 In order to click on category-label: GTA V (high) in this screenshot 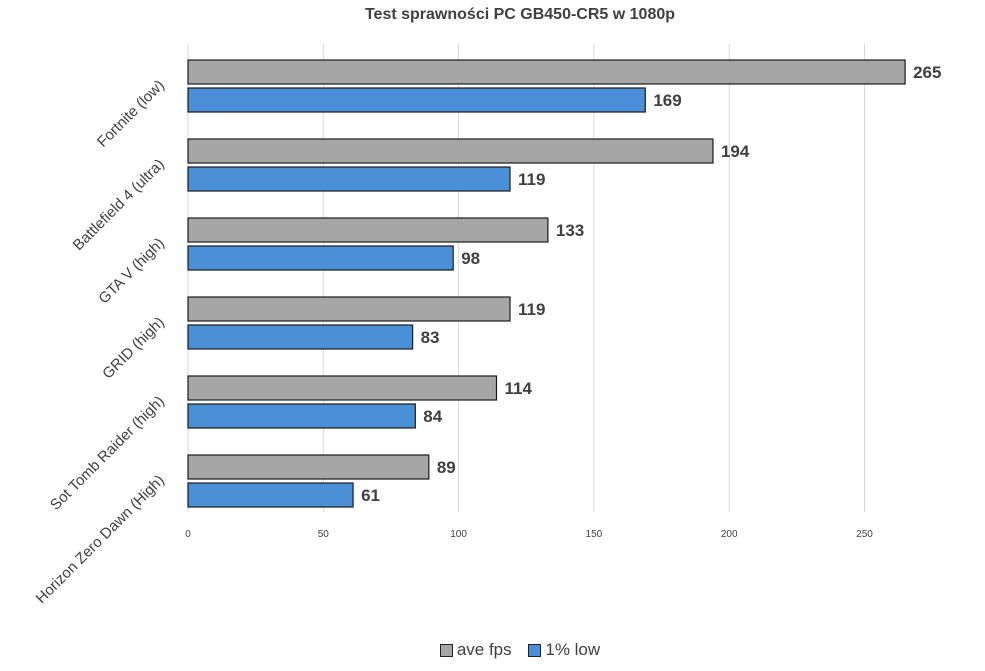, I will do `click(131, 271)`.